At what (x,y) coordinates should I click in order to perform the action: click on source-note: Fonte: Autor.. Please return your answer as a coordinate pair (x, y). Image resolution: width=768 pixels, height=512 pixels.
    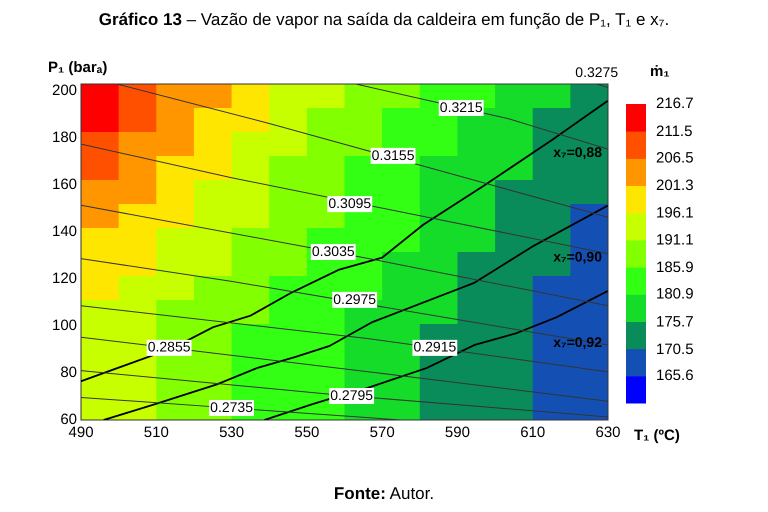
    Looking at the image, I should click on (384, 493).